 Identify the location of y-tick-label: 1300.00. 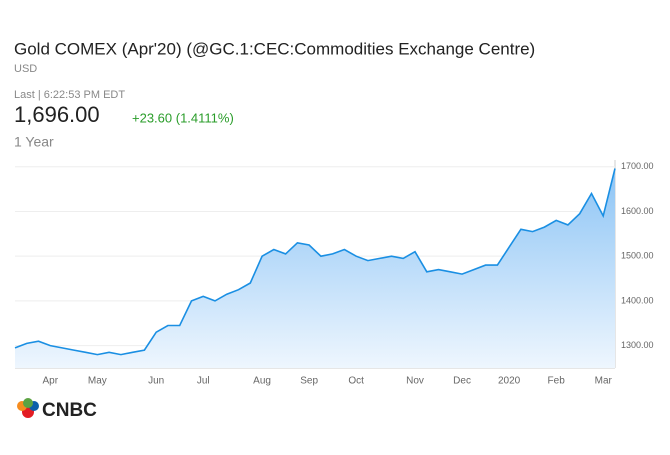
(637, 345).